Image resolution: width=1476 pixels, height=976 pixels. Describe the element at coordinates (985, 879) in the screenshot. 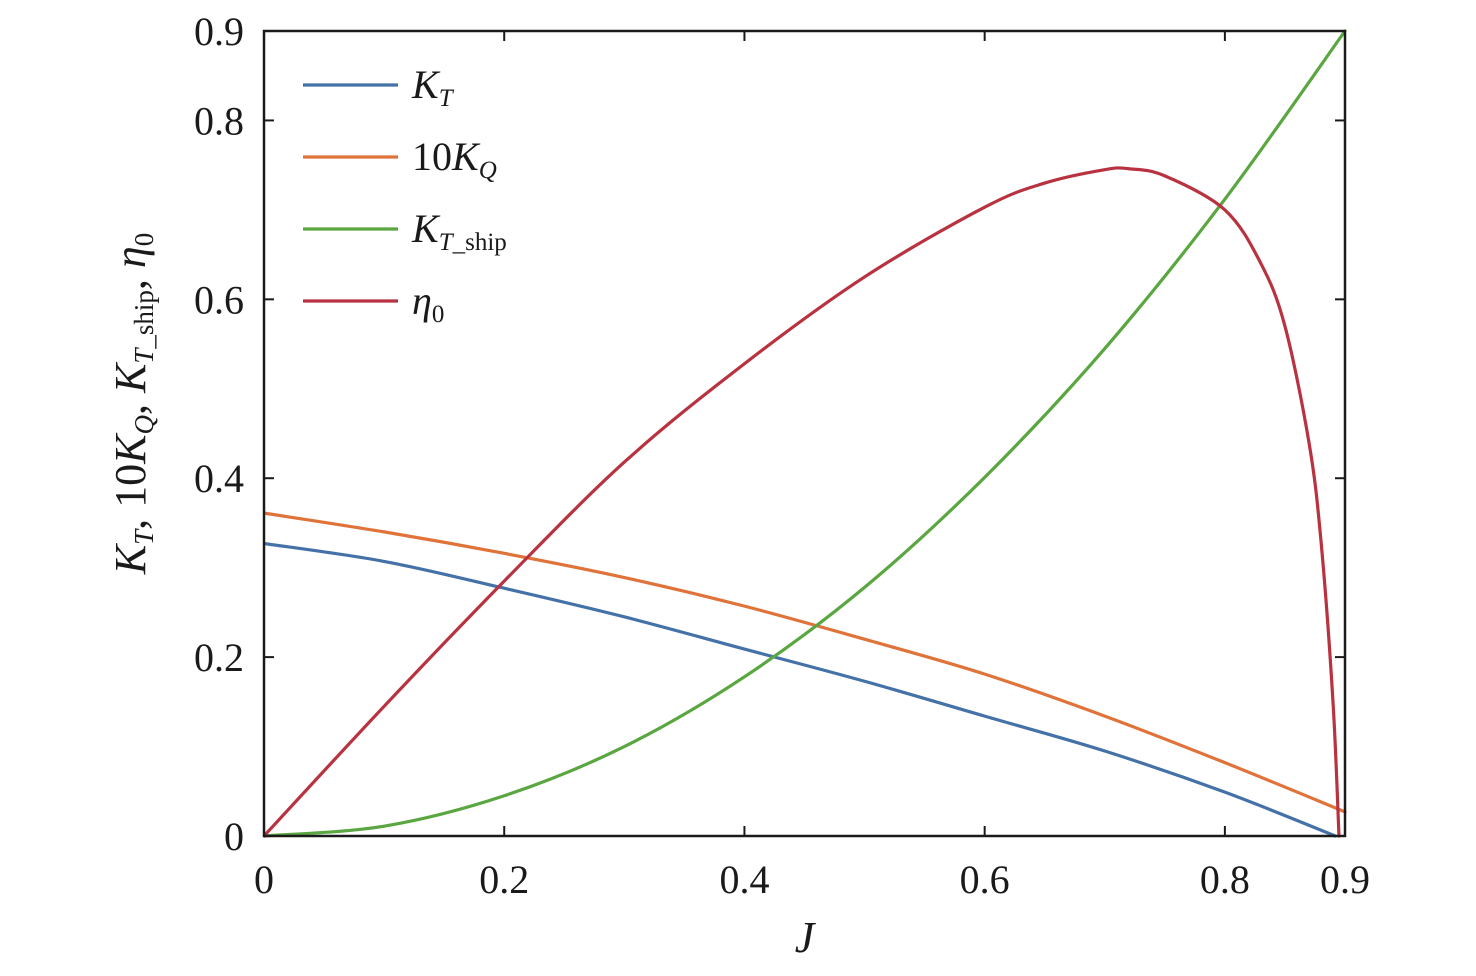

I see `x-tick-label: 0.6` at that location.